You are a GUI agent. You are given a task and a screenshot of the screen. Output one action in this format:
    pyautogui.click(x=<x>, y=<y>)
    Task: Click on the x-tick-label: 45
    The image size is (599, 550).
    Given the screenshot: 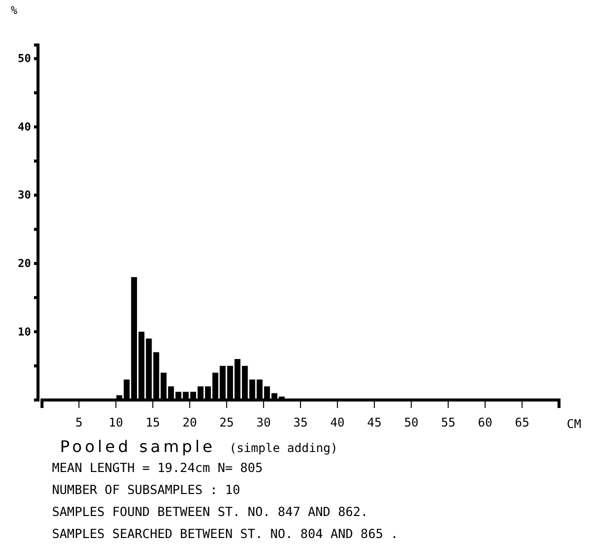 What is the action you would take?
    pyautogui.click(x=374, y=423)
    